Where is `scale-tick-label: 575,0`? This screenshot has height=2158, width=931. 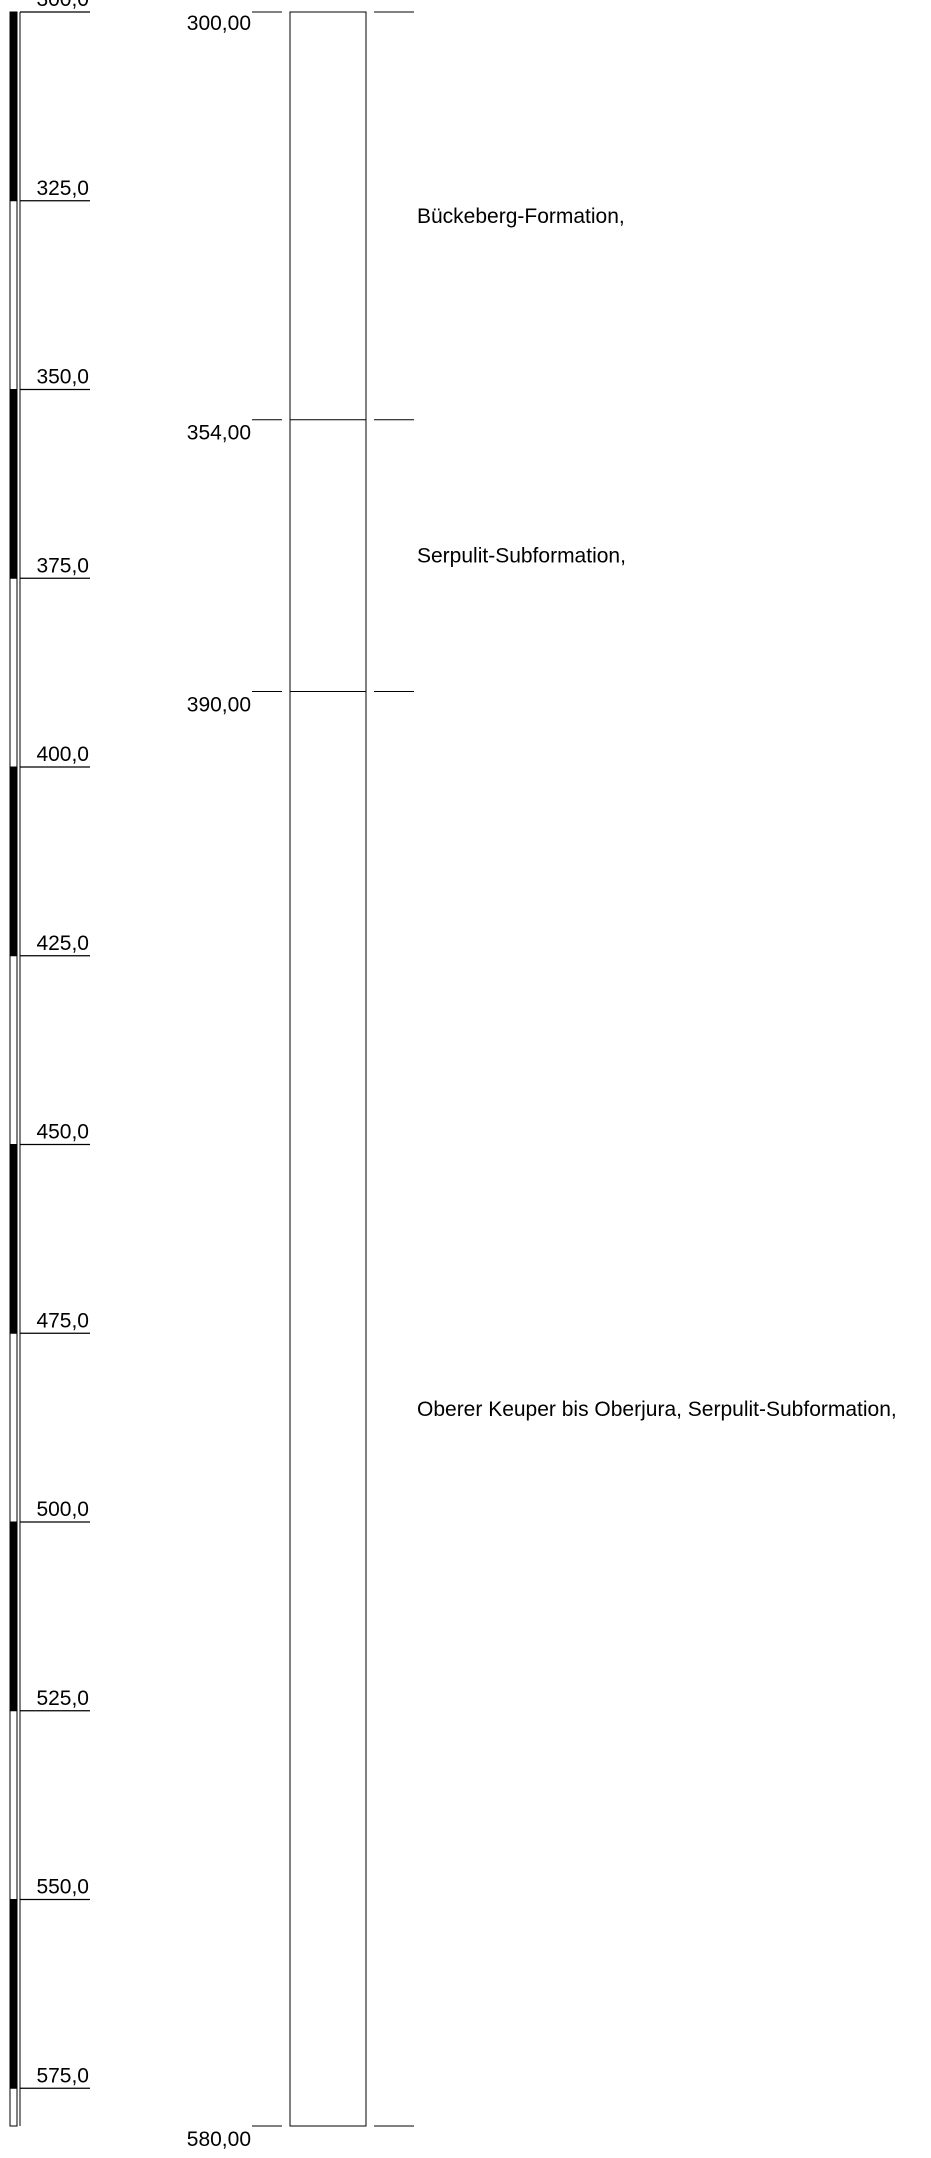 scale-tick-label: 575,0 is located at coordinates (62, 2075).